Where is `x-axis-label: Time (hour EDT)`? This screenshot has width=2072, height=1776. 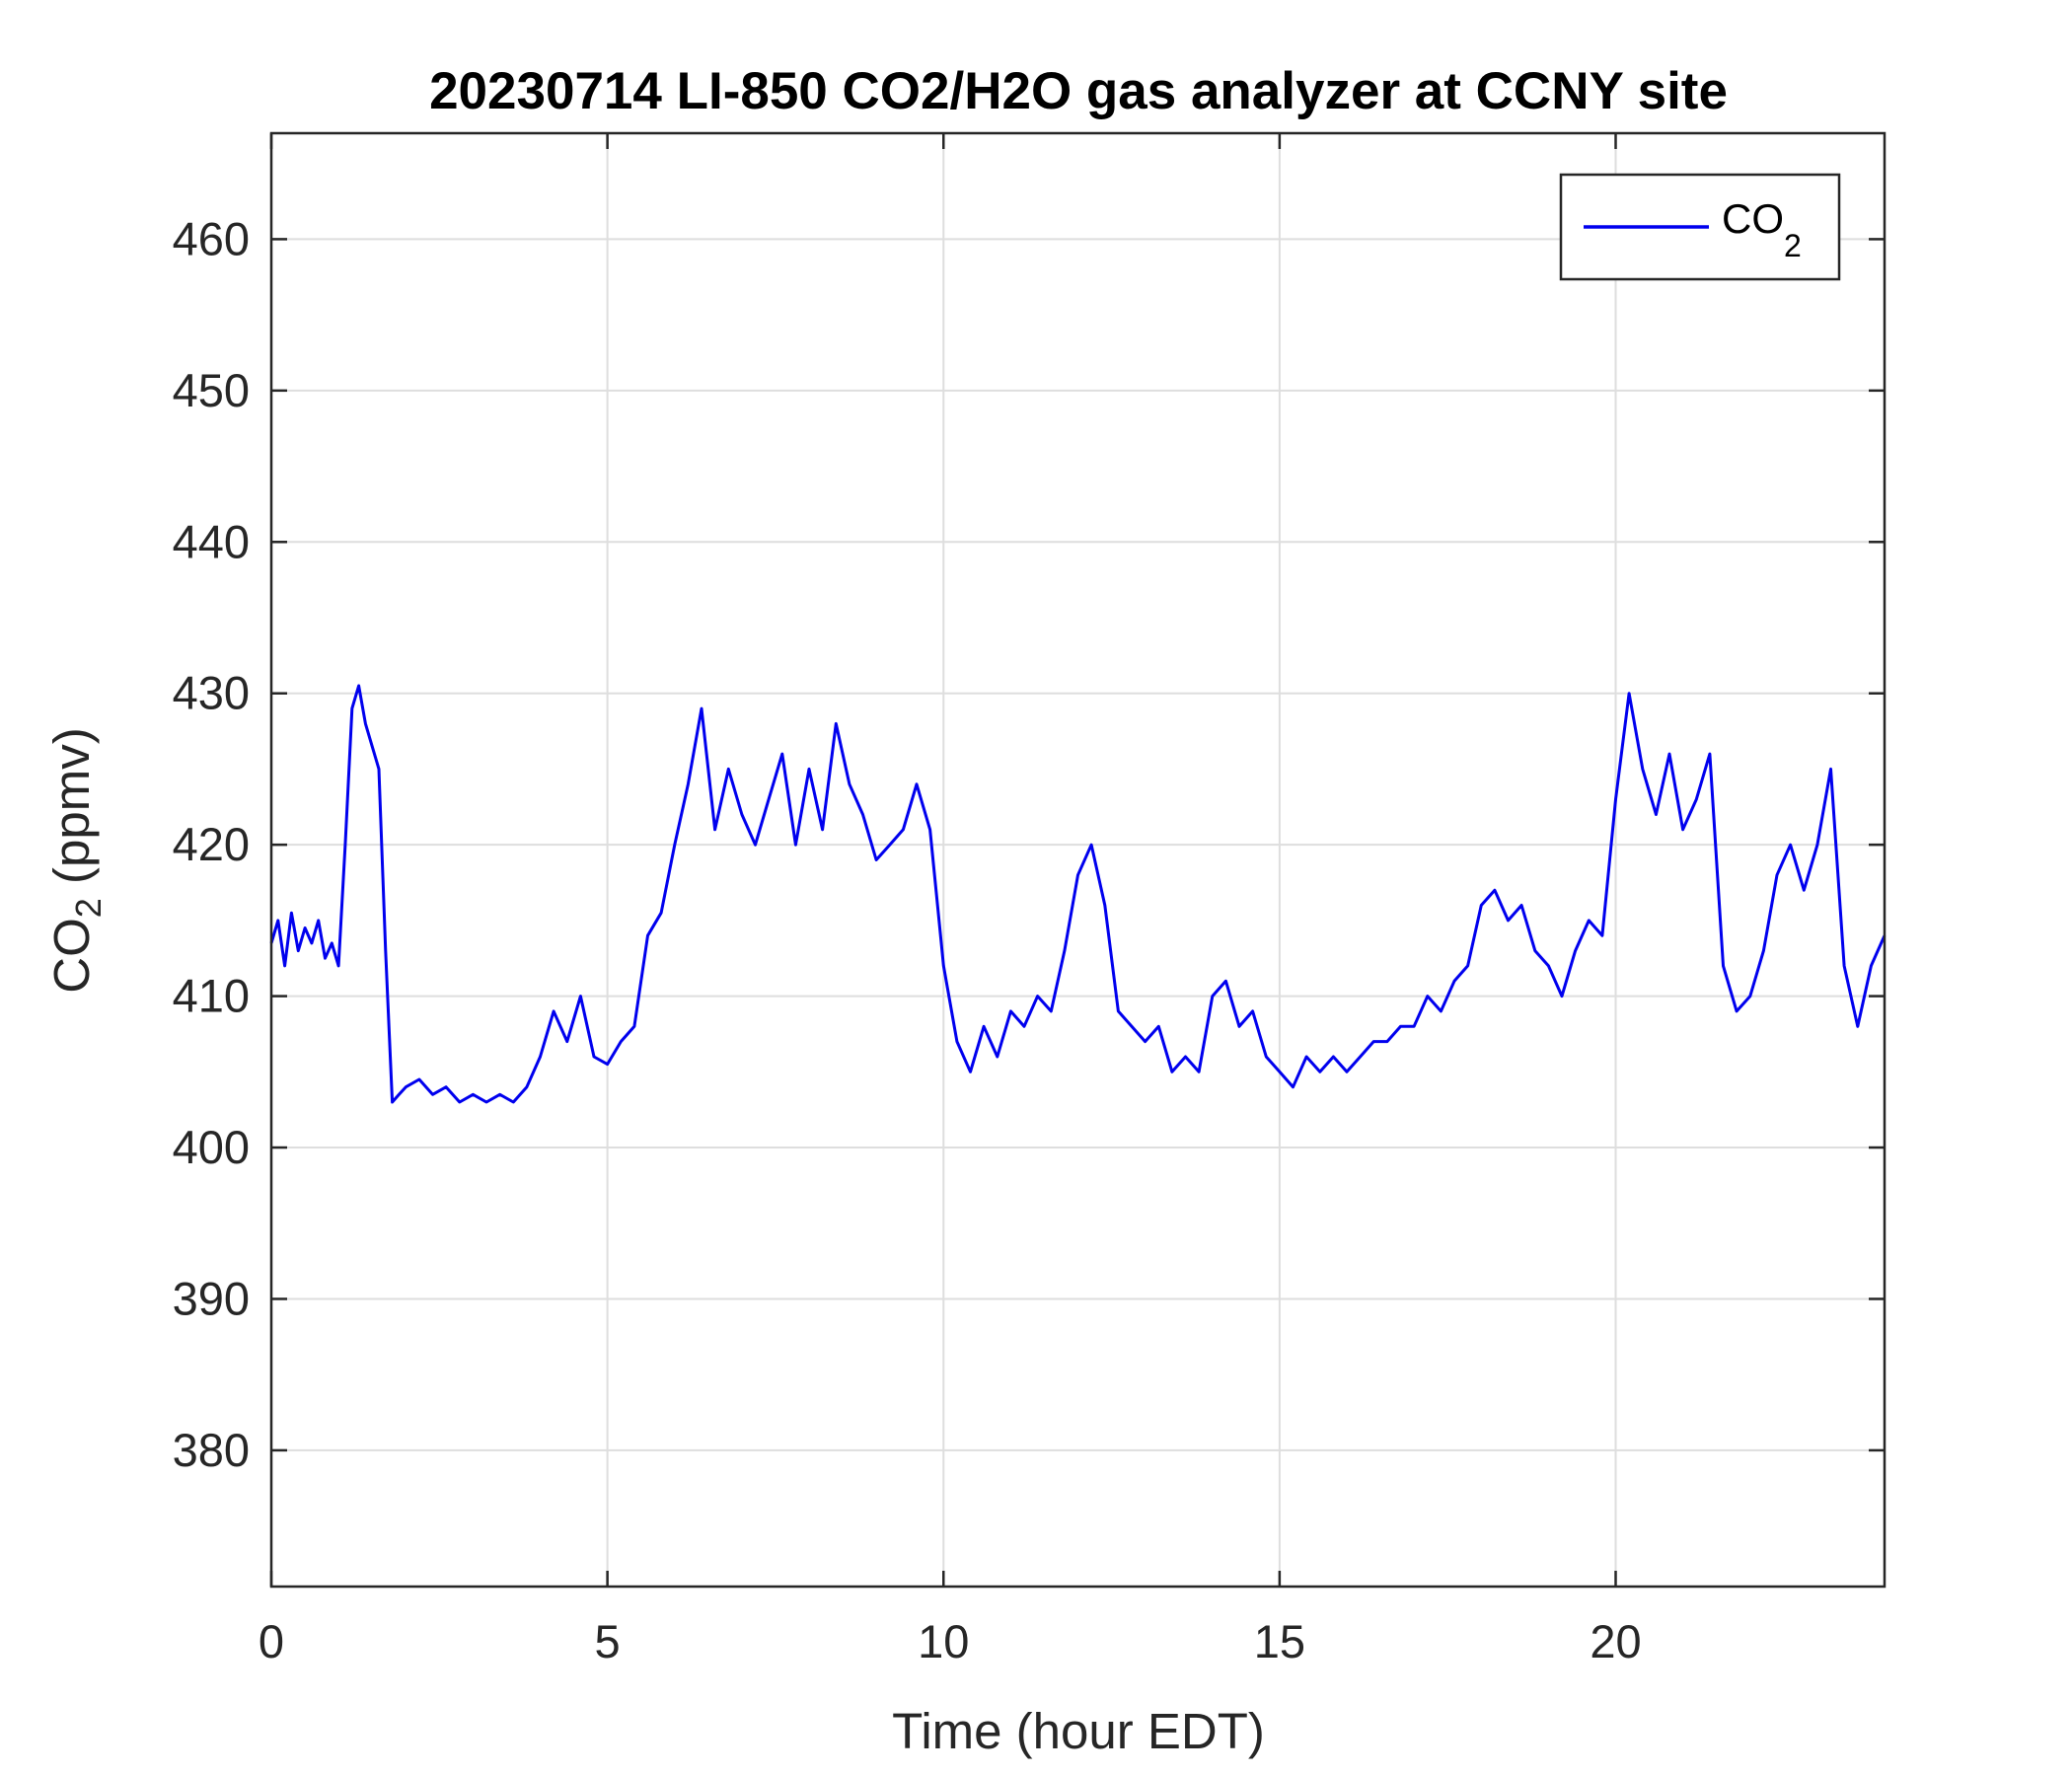 x-axis-label: Time (hour EDT) is located at coordinates (1078, 1731).